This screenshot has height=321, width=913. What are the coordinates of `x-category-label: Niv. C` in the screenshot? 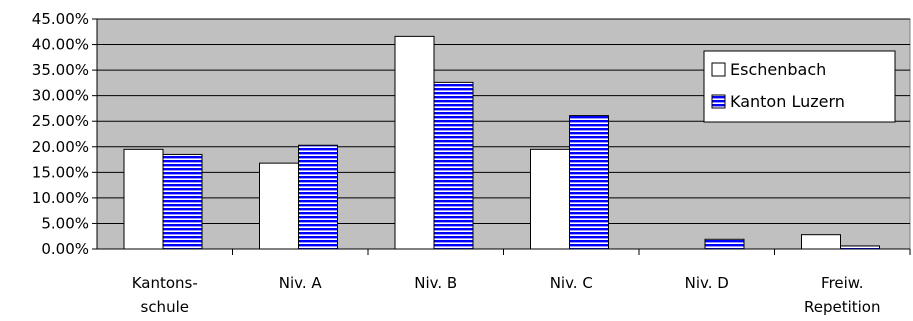 It's located at (571, 283).